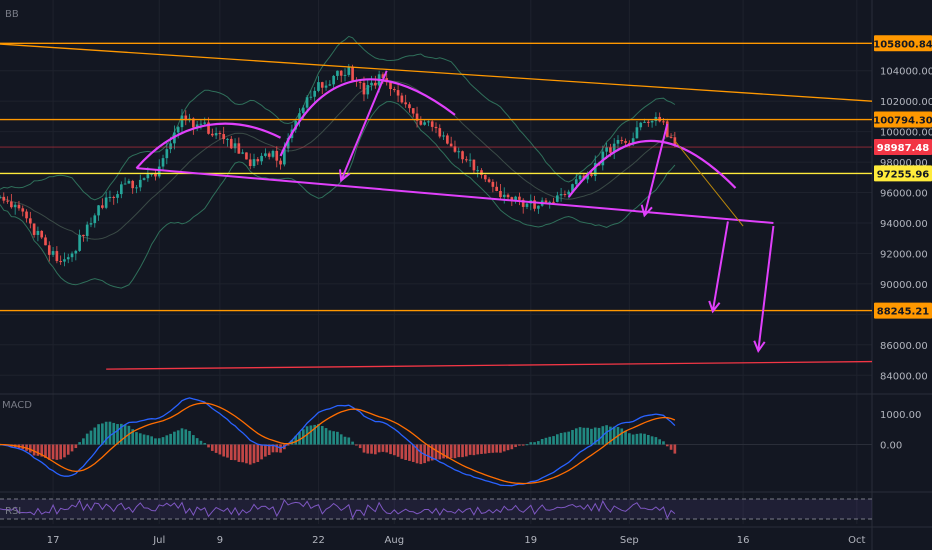  I want to click on time-tick-label-5: 19, so click(530, 540).